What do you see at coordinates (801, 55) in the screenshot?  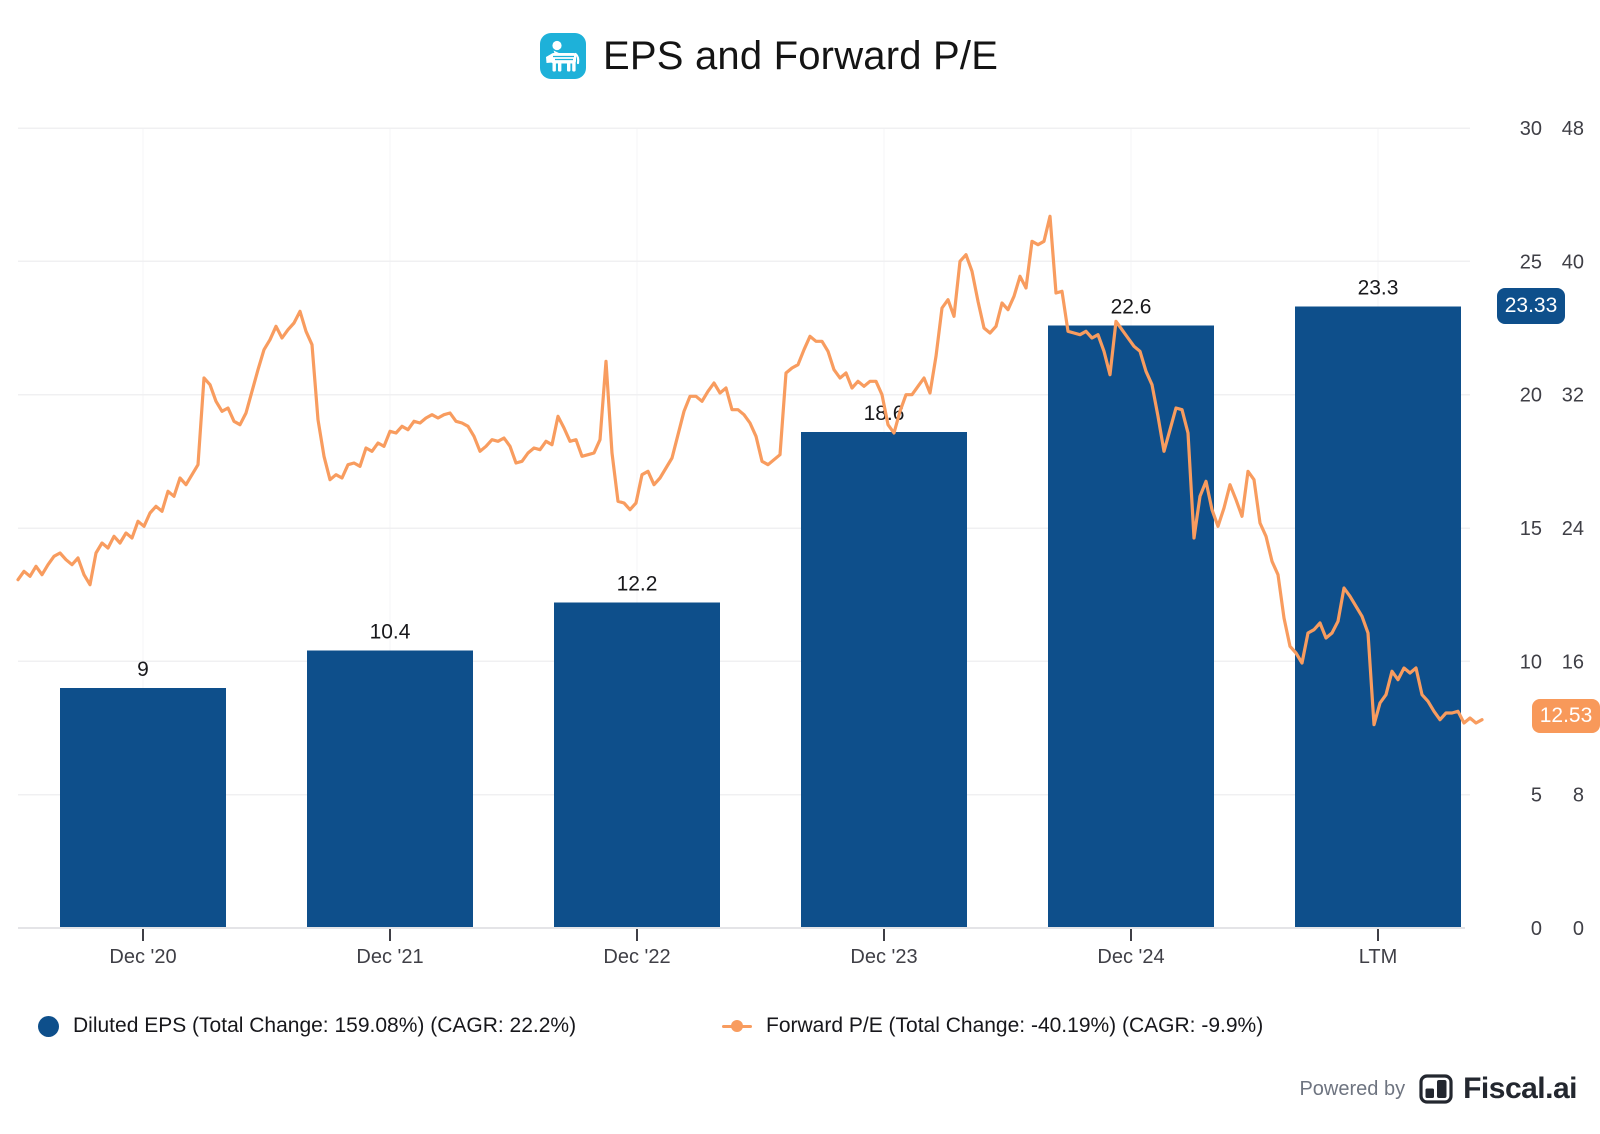 I see `page-title: EPS and Forward P/E` at bounding box center [801, 55].